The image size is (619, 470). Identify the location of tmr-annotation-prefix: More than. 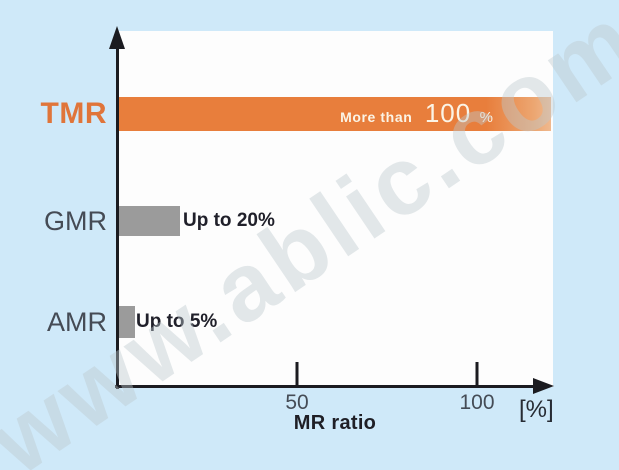
(376, 116).